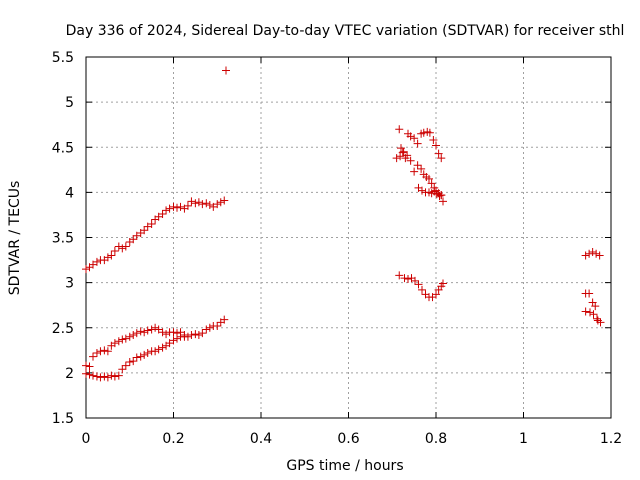  I want to click on y-axis-label: SDTVAR / TECUs, so click(15, 238).